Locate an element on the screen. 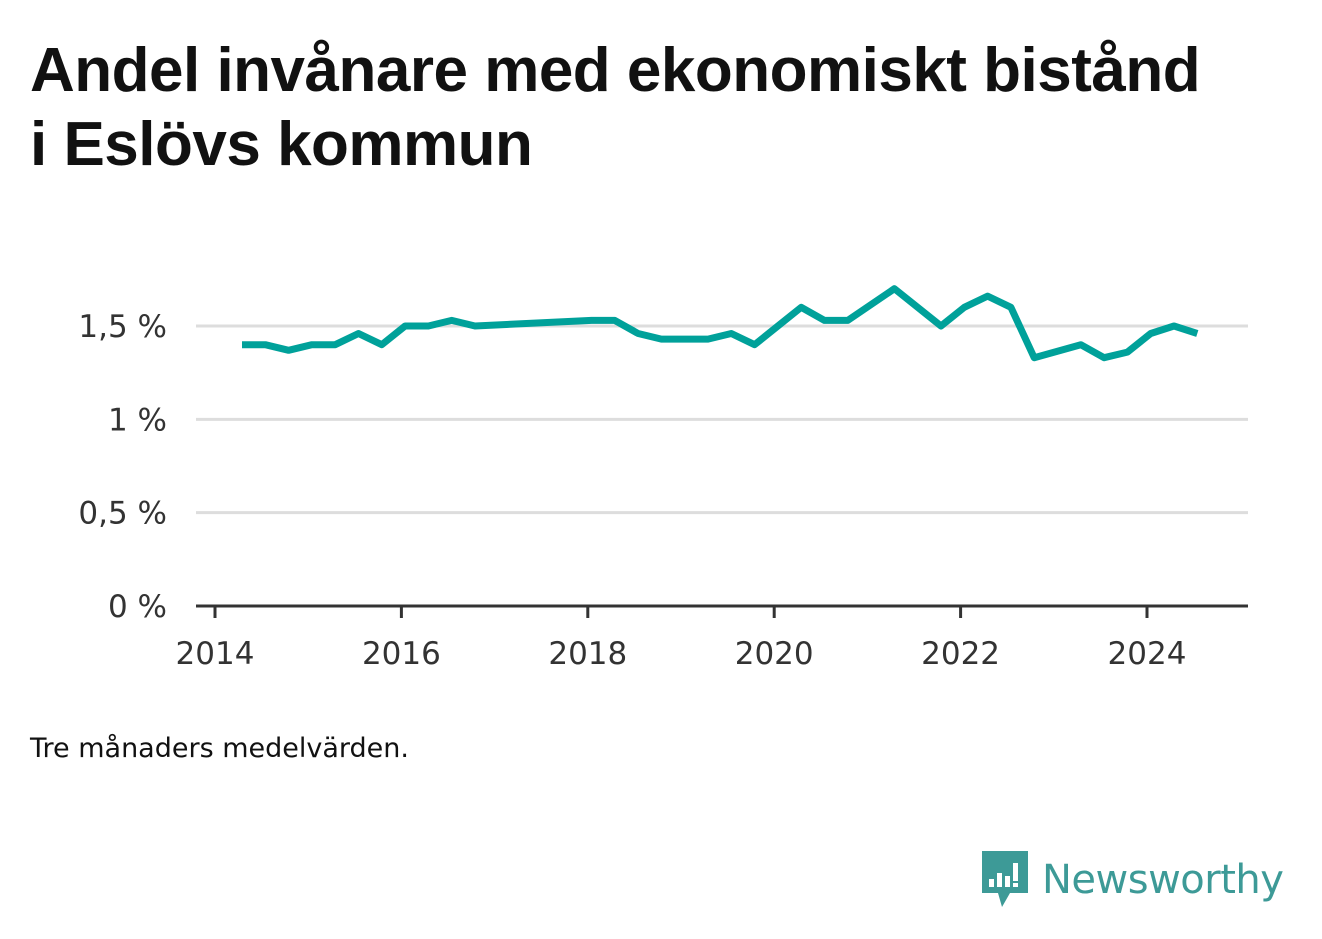 The image size is (1322, 939). y-tick-label: 0 % is located at coordinates (137, 607).